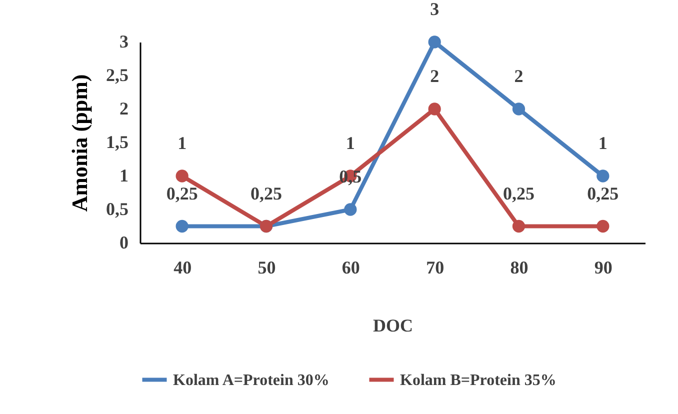  I want to click on x-tick-label: 70, so click(435, 268).